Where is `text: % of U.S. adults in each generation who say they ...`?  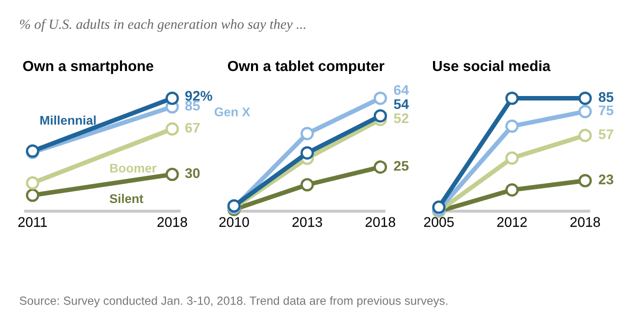 text: % of U.S. adults in each generation who say they ... is located at coordinates (163, 25).